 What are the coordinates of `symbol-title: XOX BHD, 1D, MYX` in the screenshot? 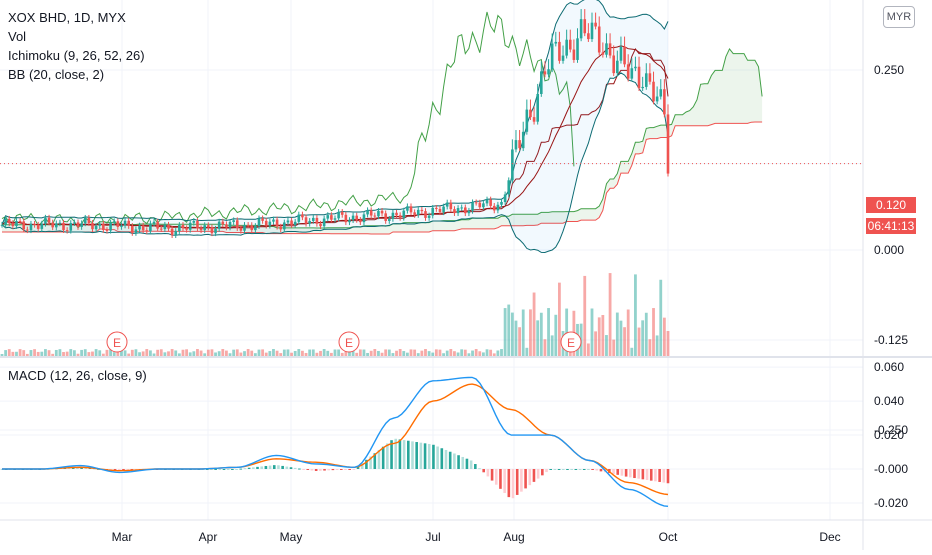 It's located at (67, 17).